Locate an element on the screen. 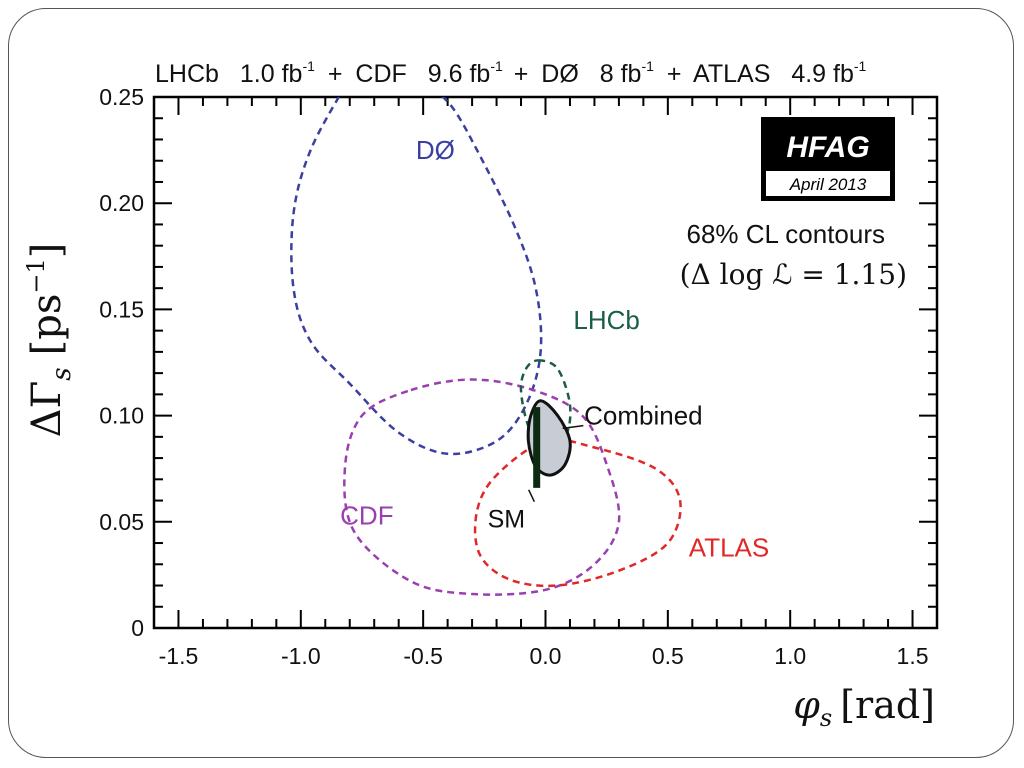 The image size is (1024, 768). contour-cdf is located at coordinates (482, 487).